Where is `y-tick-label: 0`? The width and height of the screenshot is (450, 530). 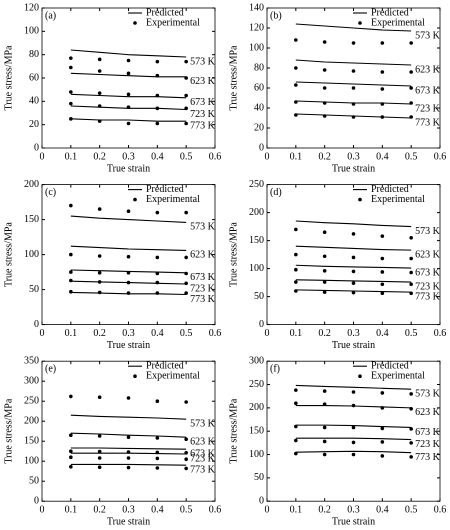 y-tick-label: 0 is located at coordinates (36, 324).